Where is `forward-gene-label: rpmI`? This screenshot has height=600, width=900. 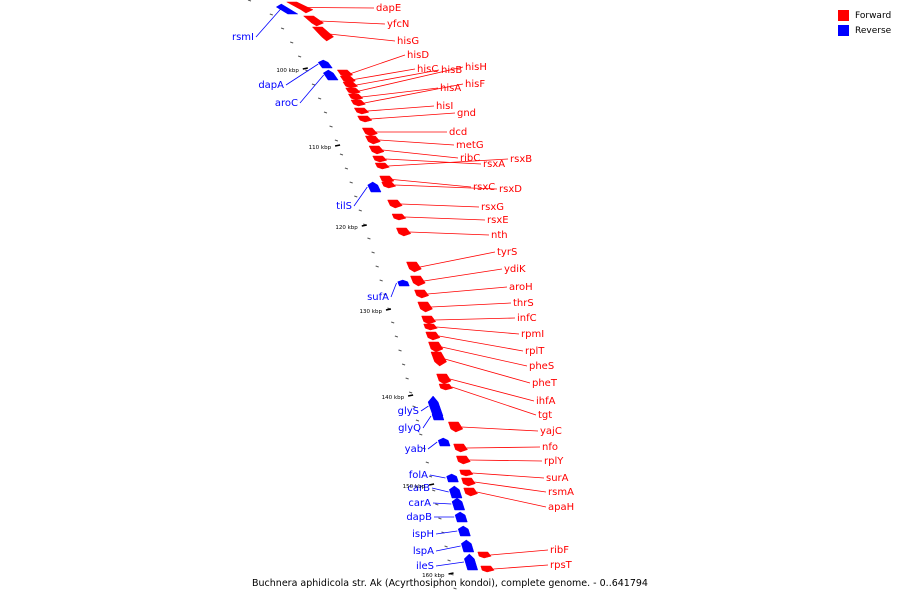
forward-gene-label: rpmI is located at coordinates (532, 334).